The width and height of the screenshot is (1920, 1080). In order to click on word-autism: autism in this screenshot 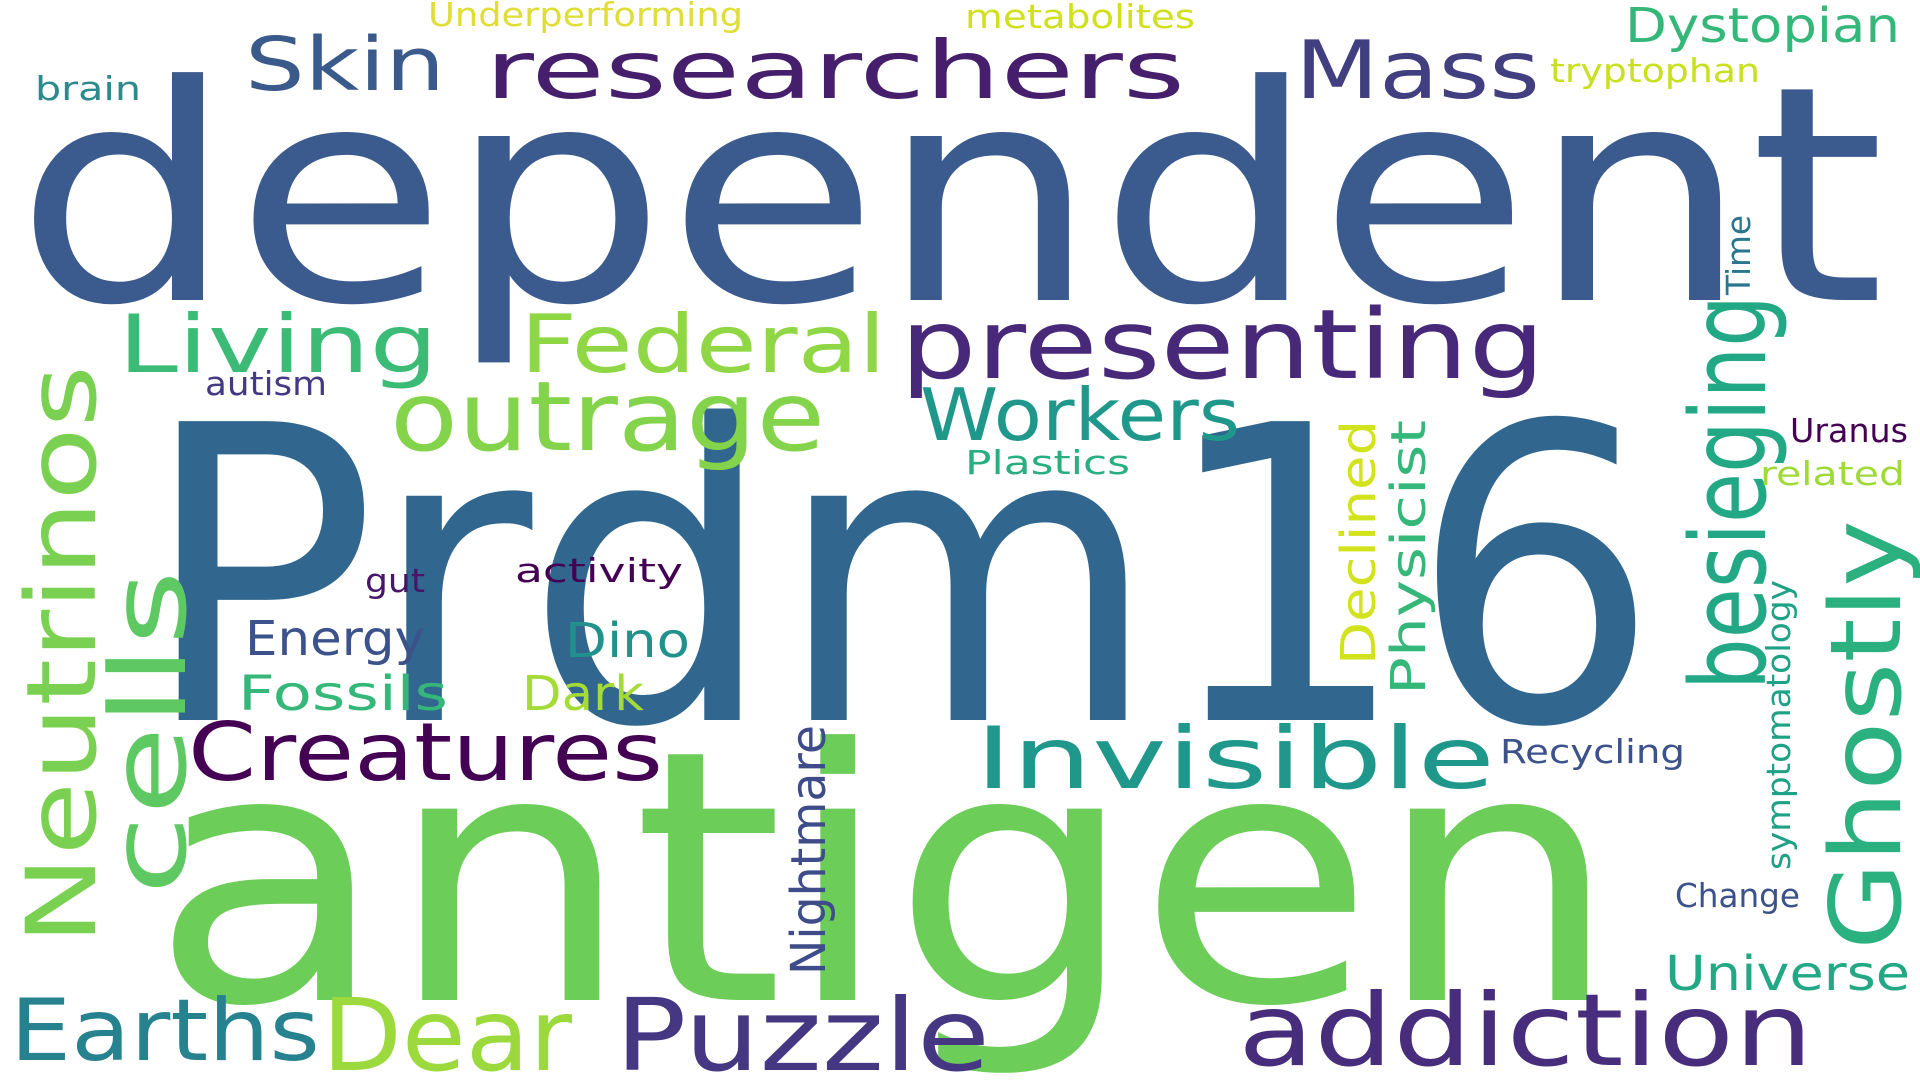, I will do `click(266, 383)`.